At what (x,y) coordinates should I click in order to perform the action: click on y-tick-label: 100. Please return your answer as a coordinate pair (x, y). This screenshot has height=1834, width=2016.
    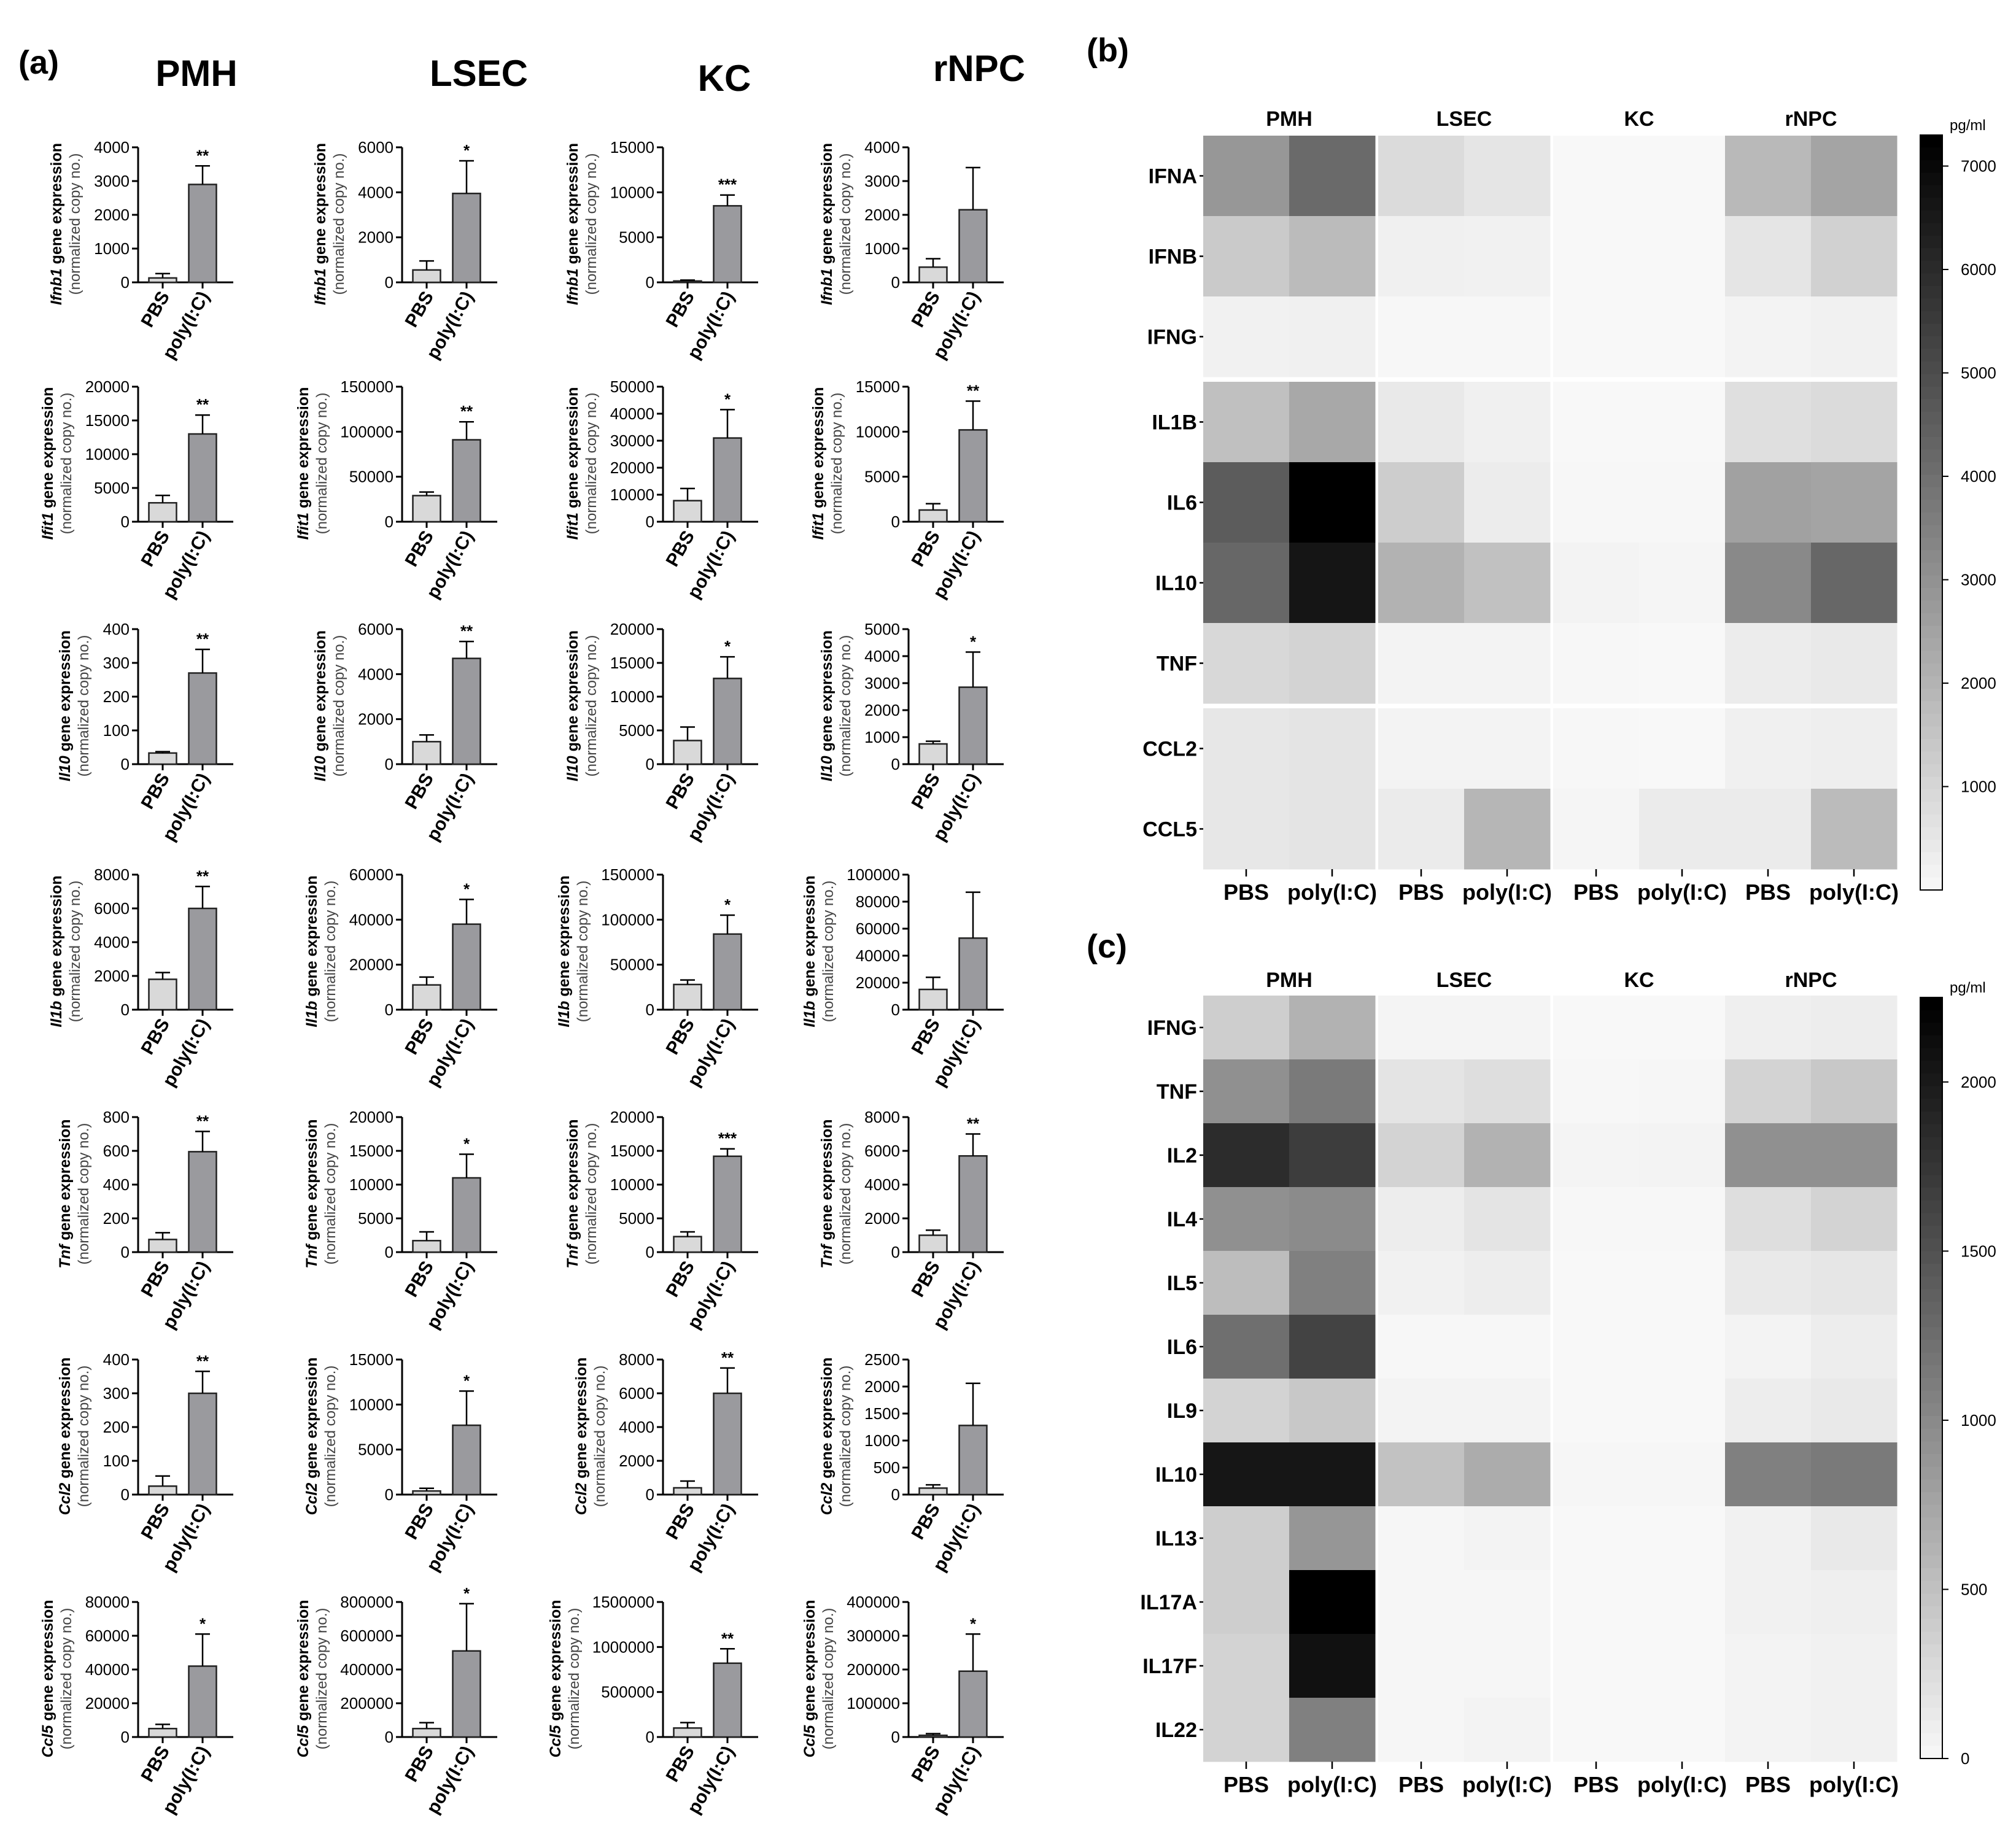
    Looking at the image, I should click on (116, 730).